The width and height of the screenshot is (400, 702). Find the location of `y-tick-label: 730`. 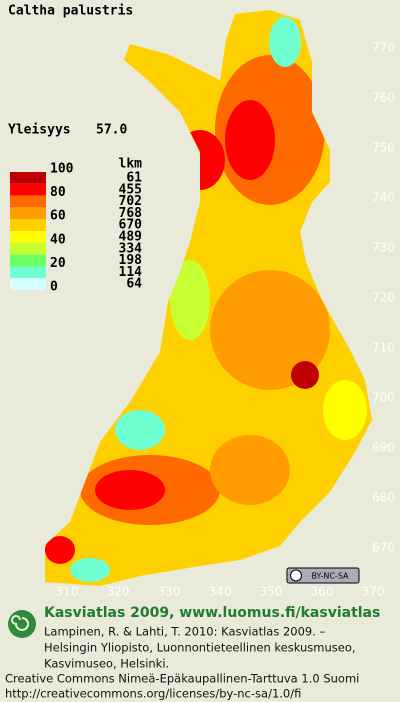

y-tick-label: 730 is located at coordinates (383, 248).